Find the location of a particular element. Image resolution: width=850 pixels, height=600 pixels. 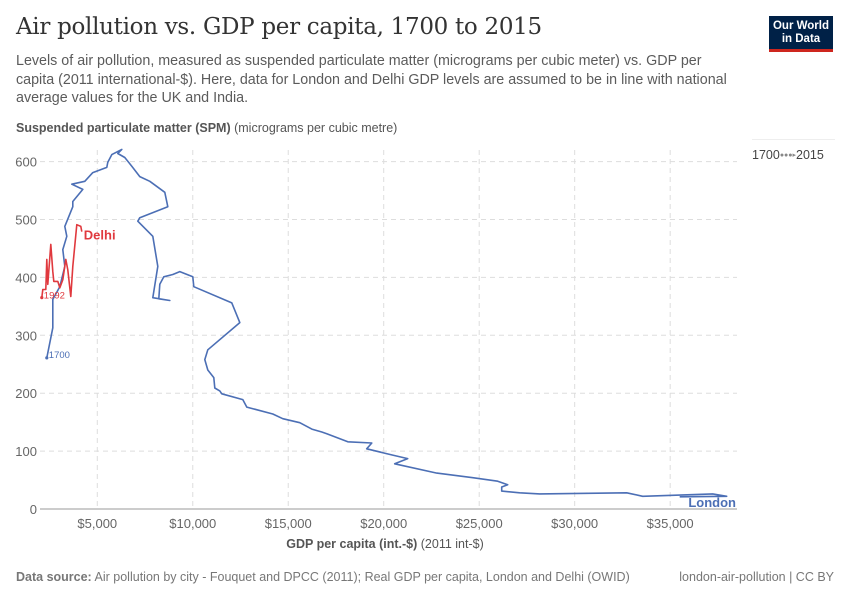

delhi-start-marker is located at coordinates (42, 298).